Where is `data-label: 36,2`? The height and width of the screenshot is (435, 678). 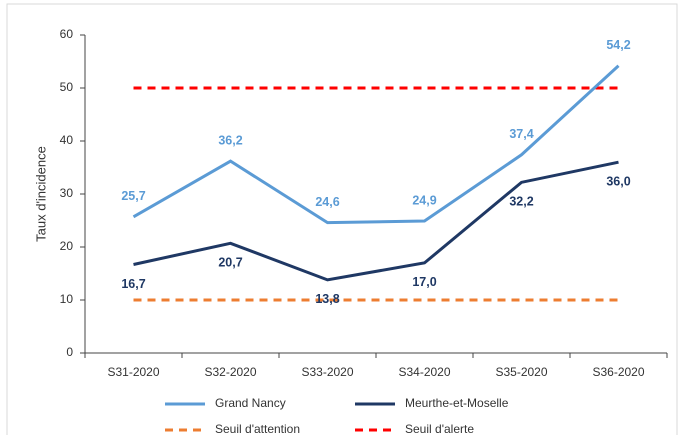 data-label: 36,2 is located at coordinates (230, 140).